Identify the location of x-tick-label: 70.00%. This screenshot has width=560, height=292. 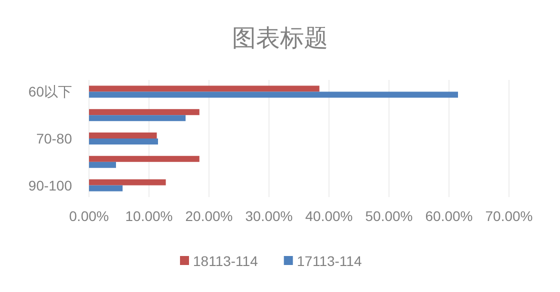
(509, 216).